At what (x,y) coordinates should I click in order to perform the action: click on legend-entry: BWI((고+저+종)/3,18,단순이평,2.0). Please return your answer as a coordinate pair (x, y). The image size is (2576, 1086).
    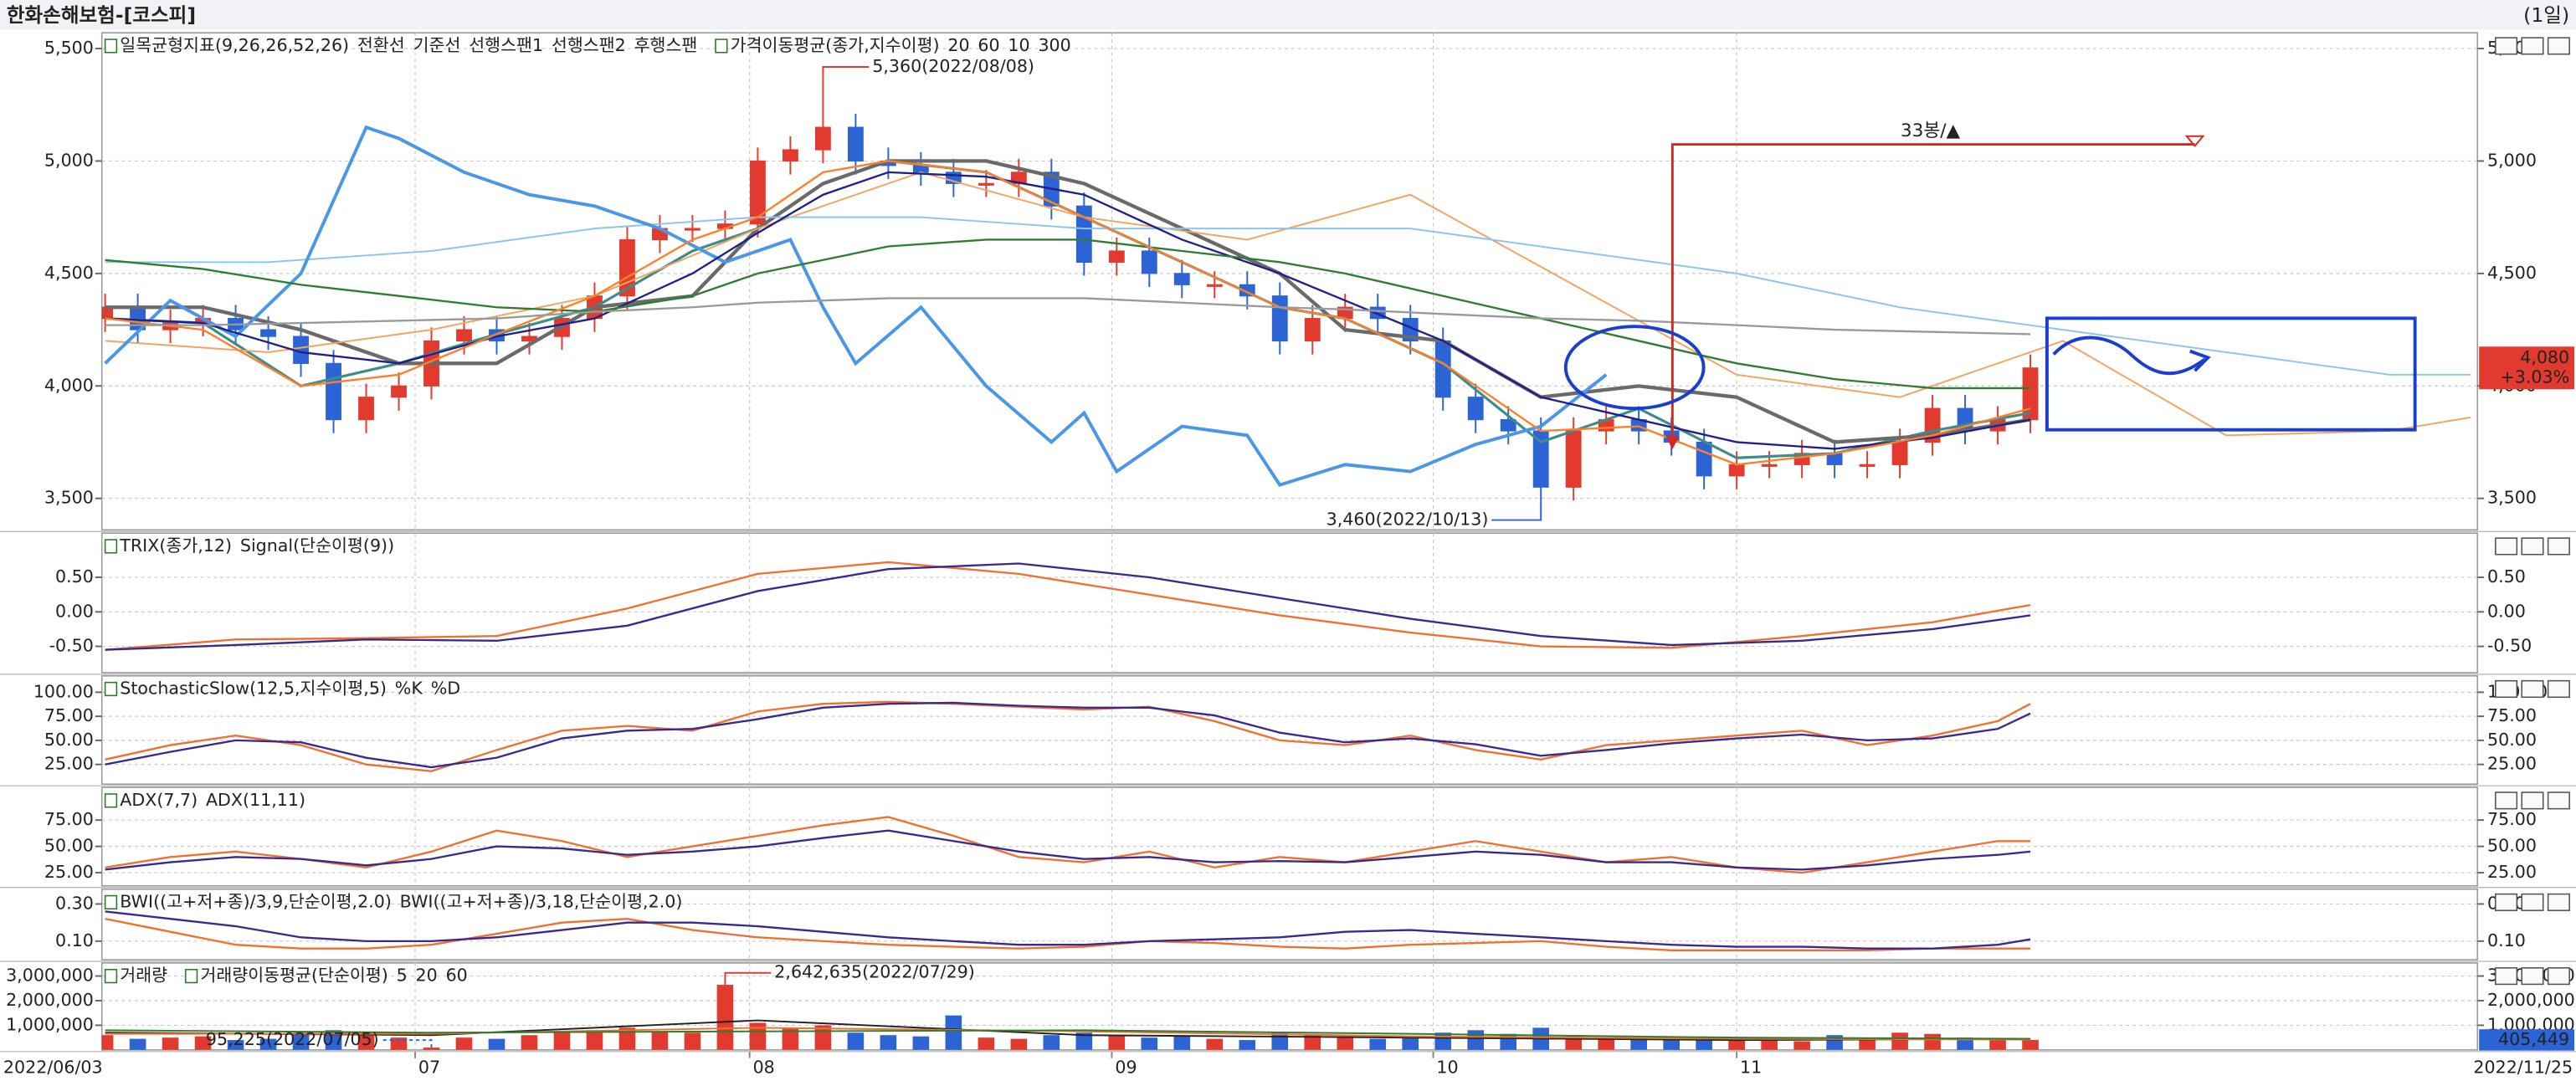
    Looking at the image, I should click on (541, 901).